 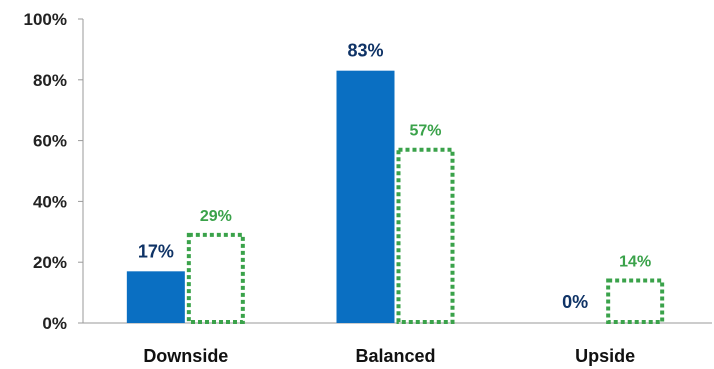 What do you see at coordinates (365, 51) in the screenshot?
I see `data-label-series-1: 83%` at bounding box center [365, 51].